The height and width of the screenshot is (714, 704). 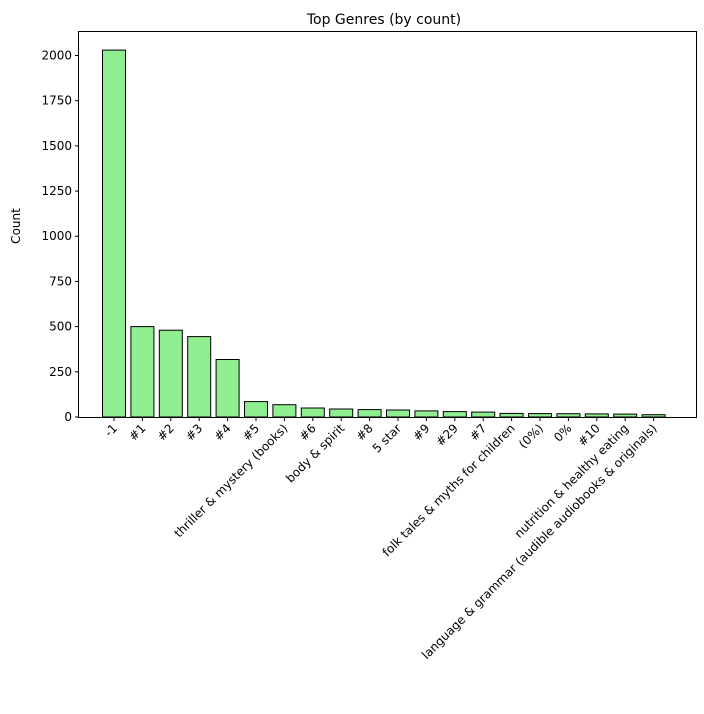 I want to click on x-tick-label: #8, so click(x=364, y=432).